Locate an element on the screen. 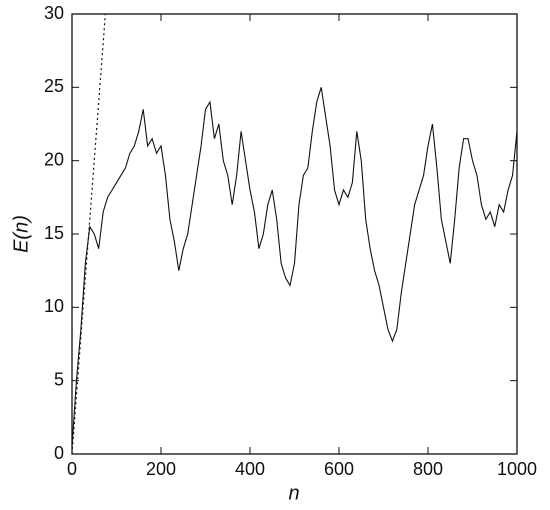  y-tick-label: 5 is located at coordinates (59, 379).